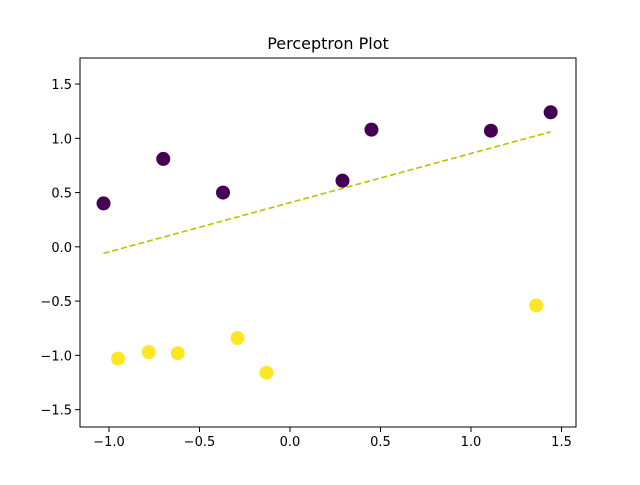 This screenshot has height=485, width=640. What do you see at coordinates (61, 139) in the screenshot?
I see `y-tick-label: 1.0` at bounding box center [61, 139].